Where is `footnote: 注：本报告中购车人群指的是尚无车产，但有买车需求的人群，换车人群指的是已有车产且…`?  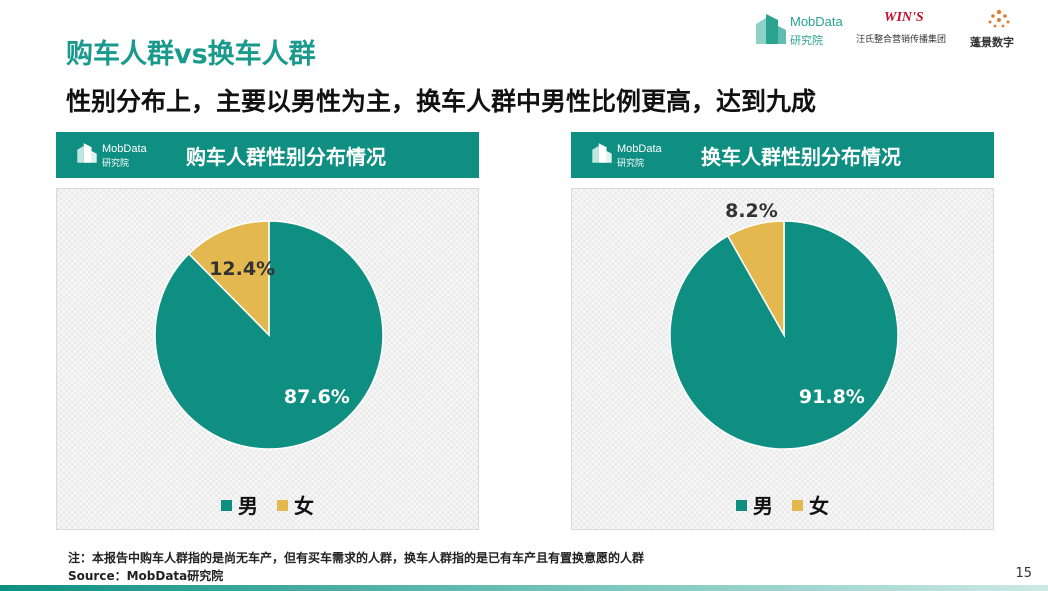
footnote: 注：本报告中购车人群指的是尚无车产，但有买车需求的人群，换车人群指的是已有车产且… is located at coordinates (356, 558).